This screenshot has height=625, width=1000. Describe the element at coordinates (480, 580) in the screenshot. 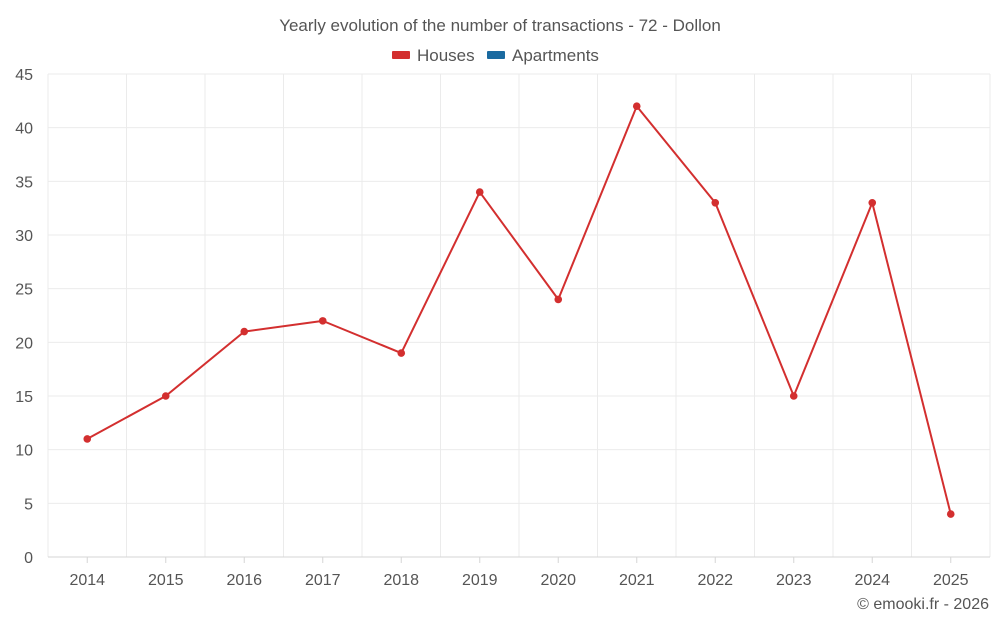

I see `x-tick-label: 2019` at that location.